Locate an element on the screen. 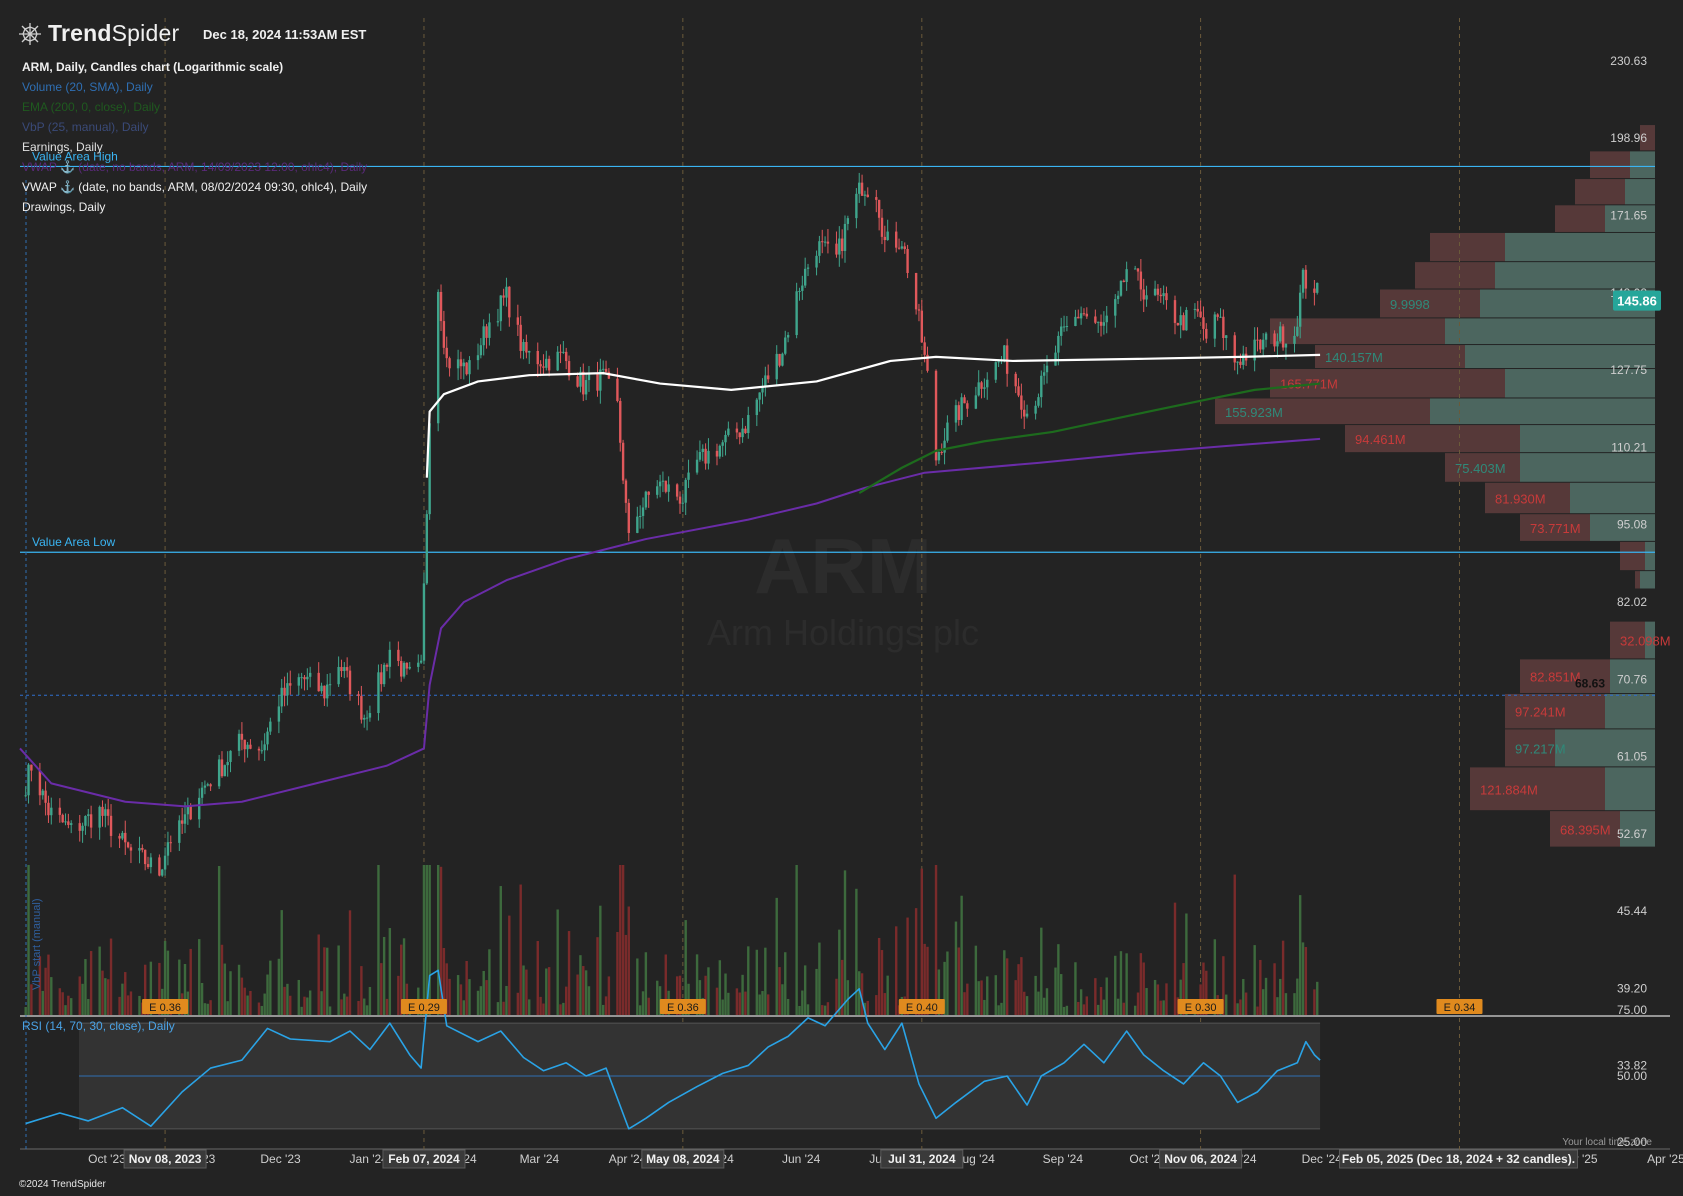  time-tick-label: Jun '24 is located at coordinates (801, 1159).